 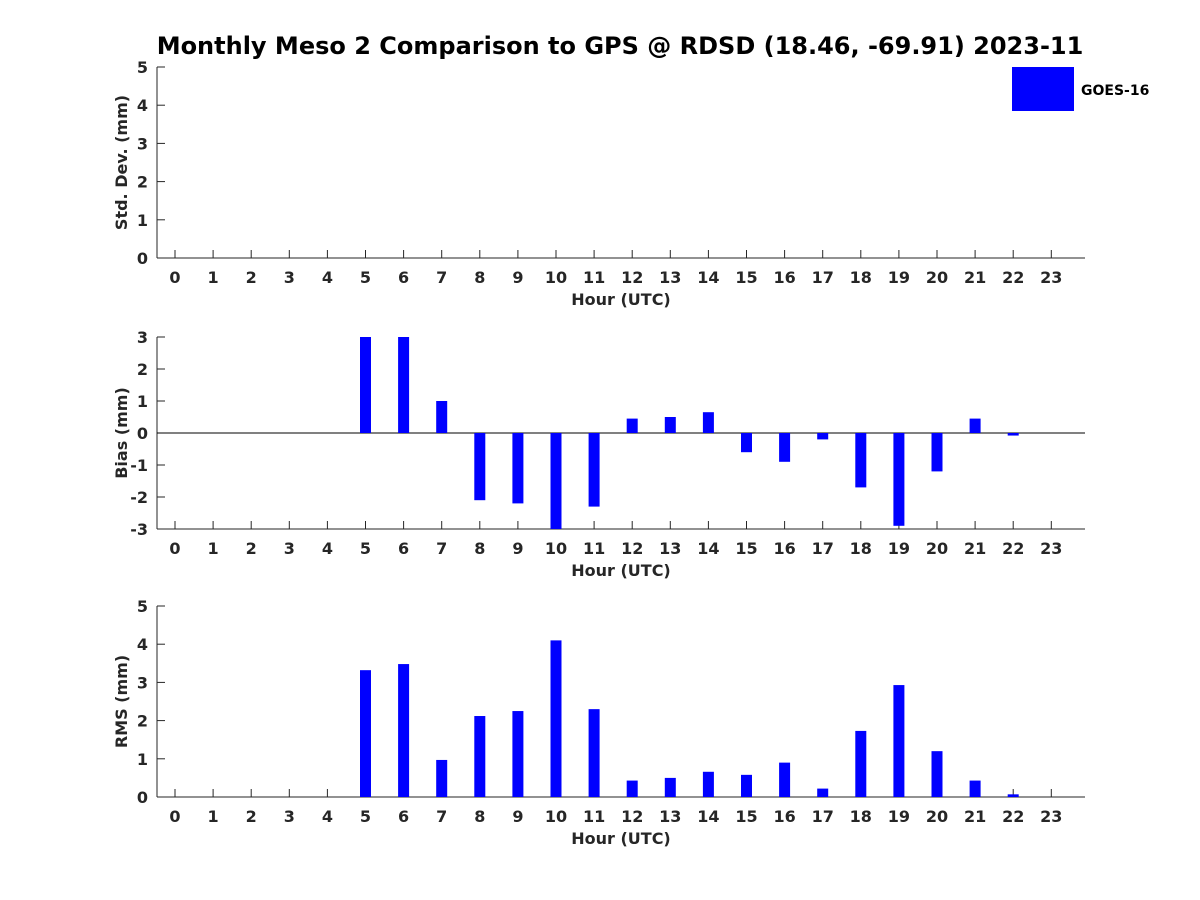 What do you see at coordinates (289, 816) in the screenshot?
I see `x-tick-label: 3` at bounding box center [289, 816].